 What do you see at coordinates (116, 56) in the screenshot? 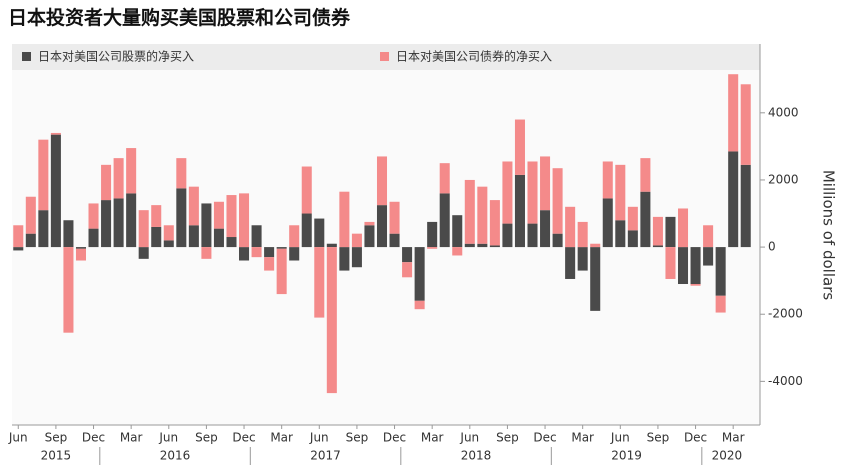
I see `legend-label: 日本对美国公司股票的净买入` at bounding box center [116, 56].